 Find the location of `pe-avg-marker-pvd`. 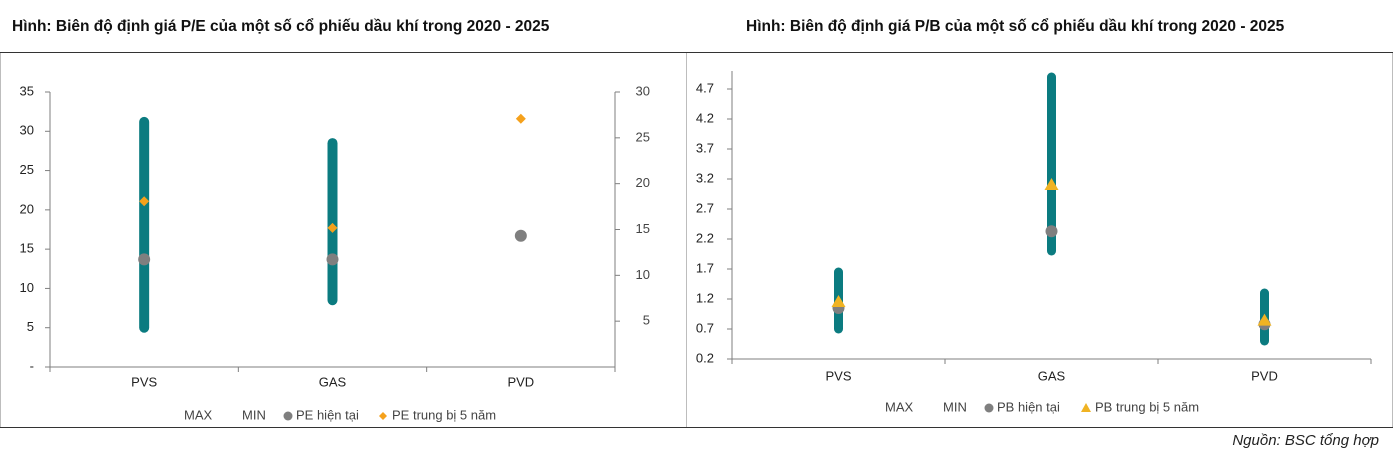

pe-avg-marker-pvd is located at coordinates (520, 118).